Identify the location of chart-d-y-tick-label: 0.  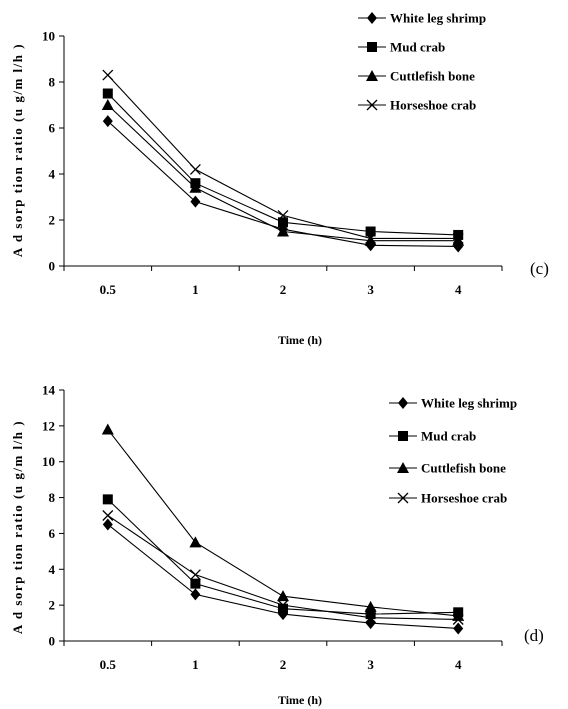
(52, 641).